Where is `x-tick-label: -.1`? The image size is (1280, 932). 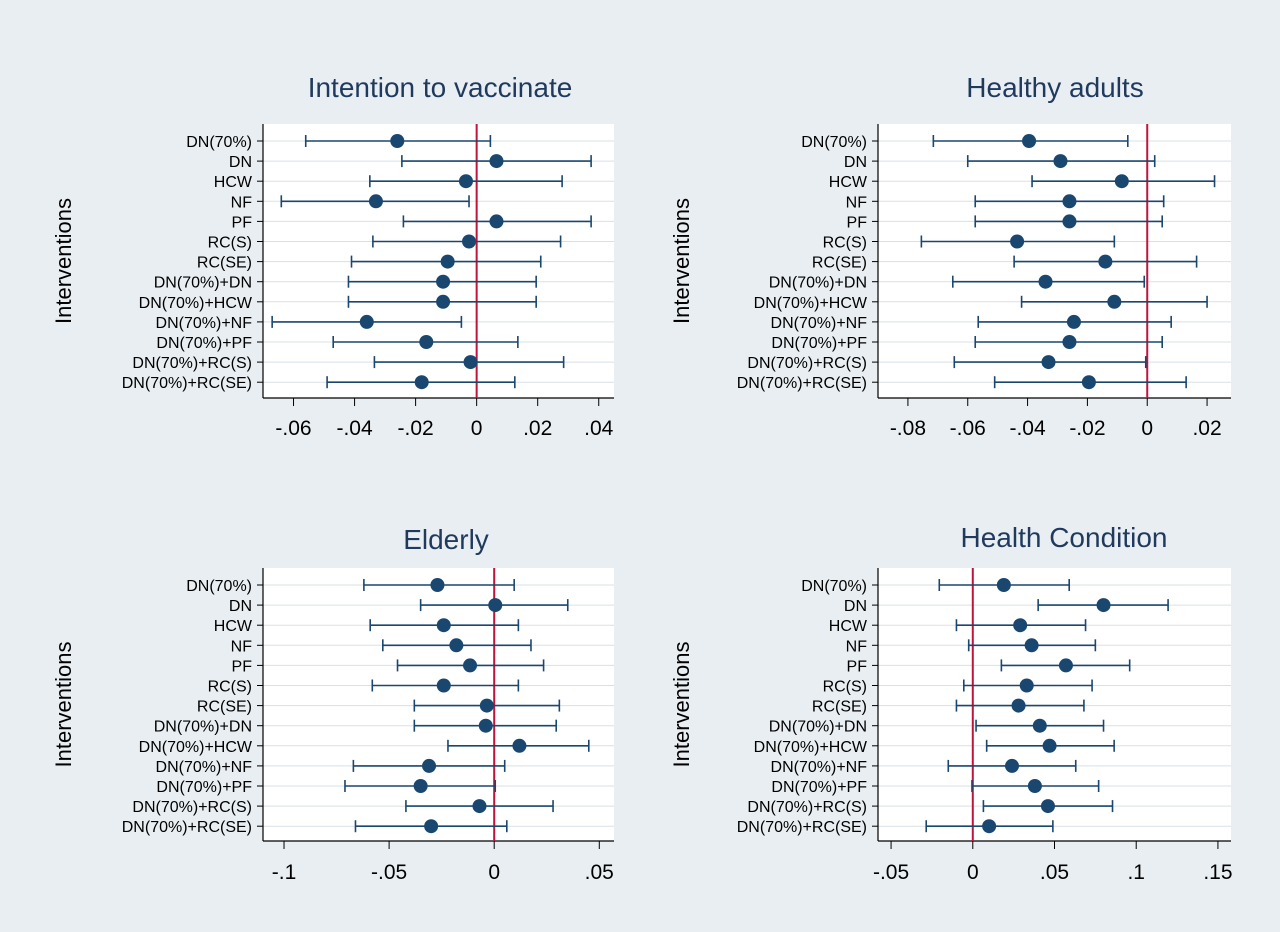
x-tick-label: -.1 is located at coordinates (284, 872).